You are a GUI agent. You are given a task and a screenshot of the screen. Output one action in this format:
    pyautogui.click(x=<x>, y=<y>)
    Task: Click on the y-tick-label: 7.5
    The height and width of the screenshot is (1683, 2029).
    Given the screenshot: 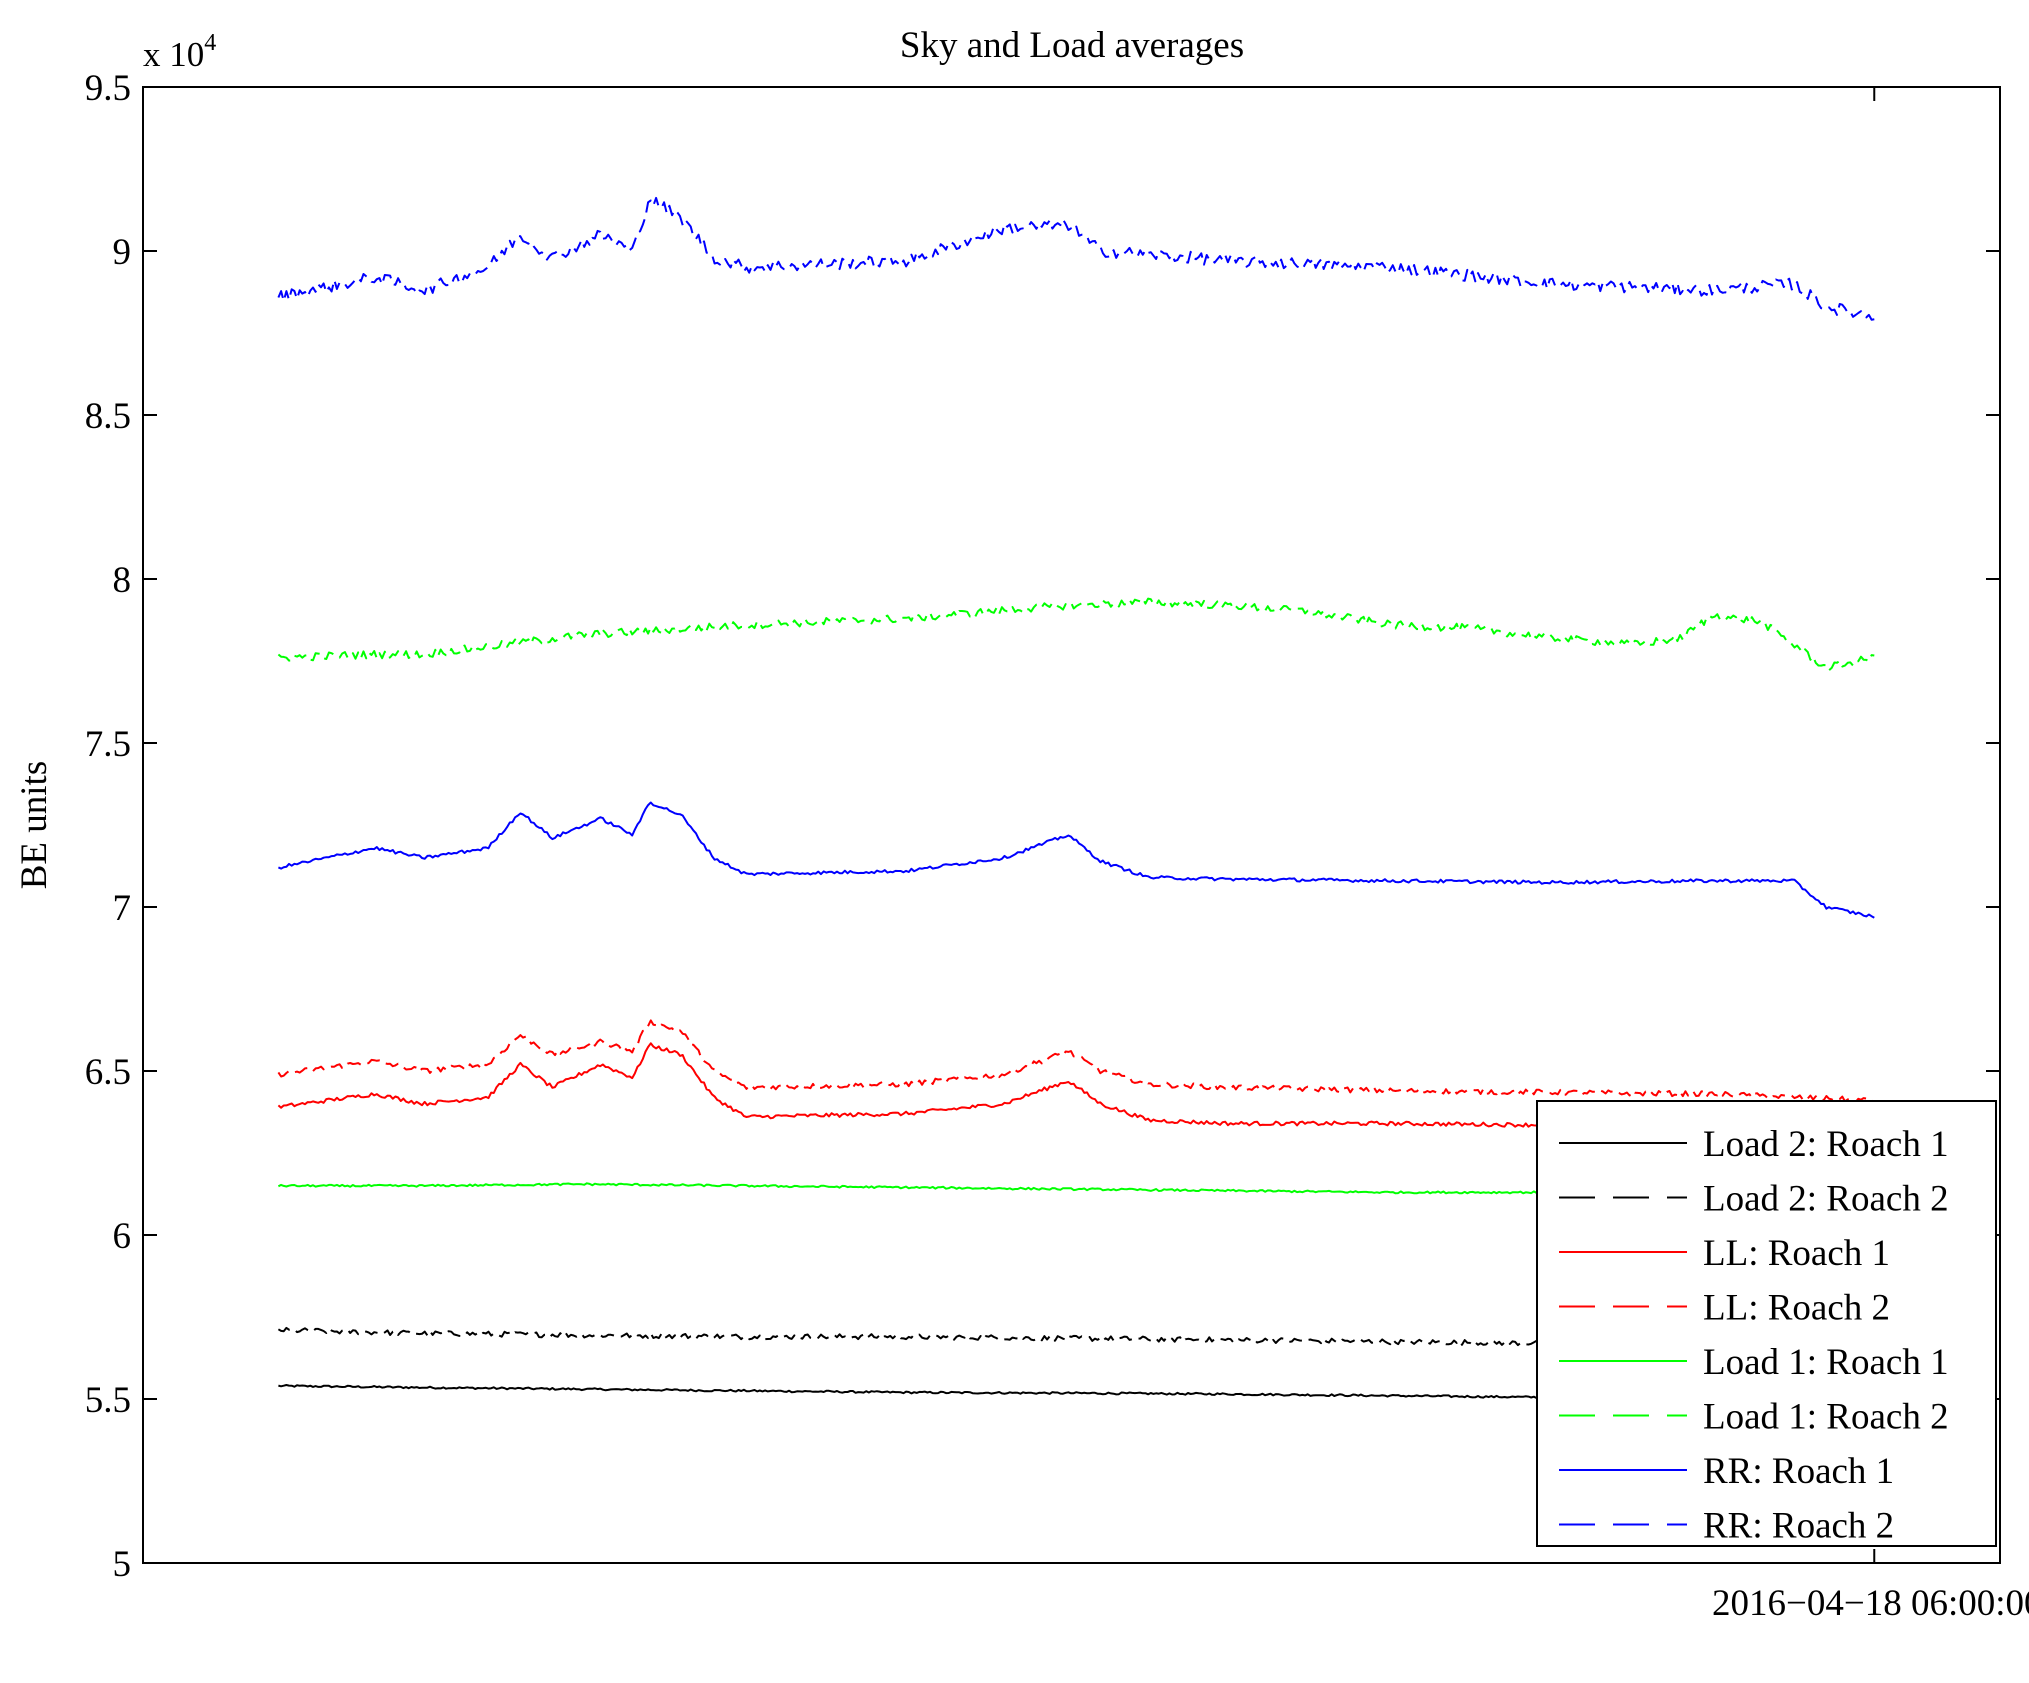 What is the action you would take?
    pyautogui.click(x=108, y=744)
    